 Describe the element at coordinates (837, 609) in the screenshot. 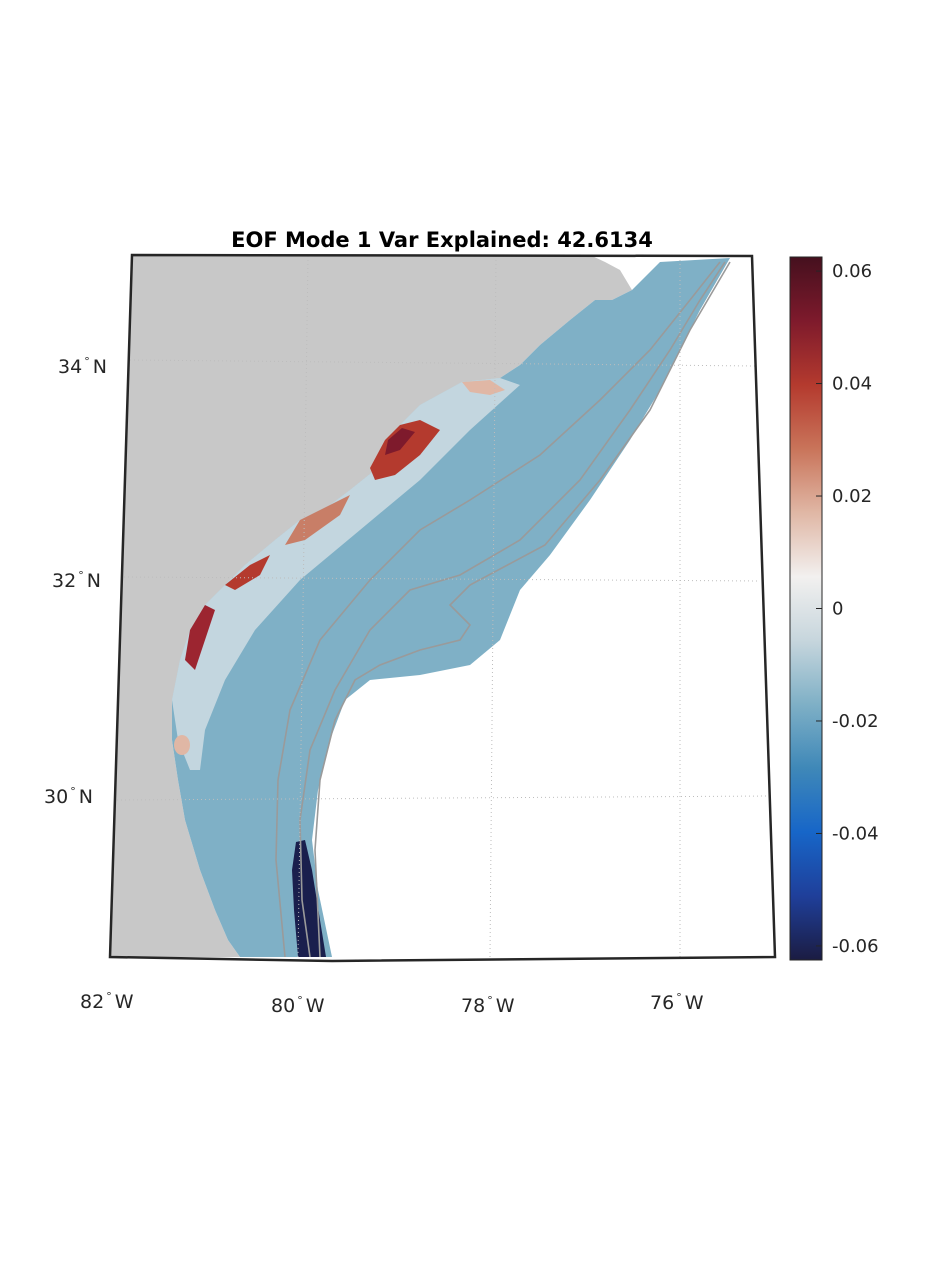

I see `colorbar-tick-label: 0` at that location.